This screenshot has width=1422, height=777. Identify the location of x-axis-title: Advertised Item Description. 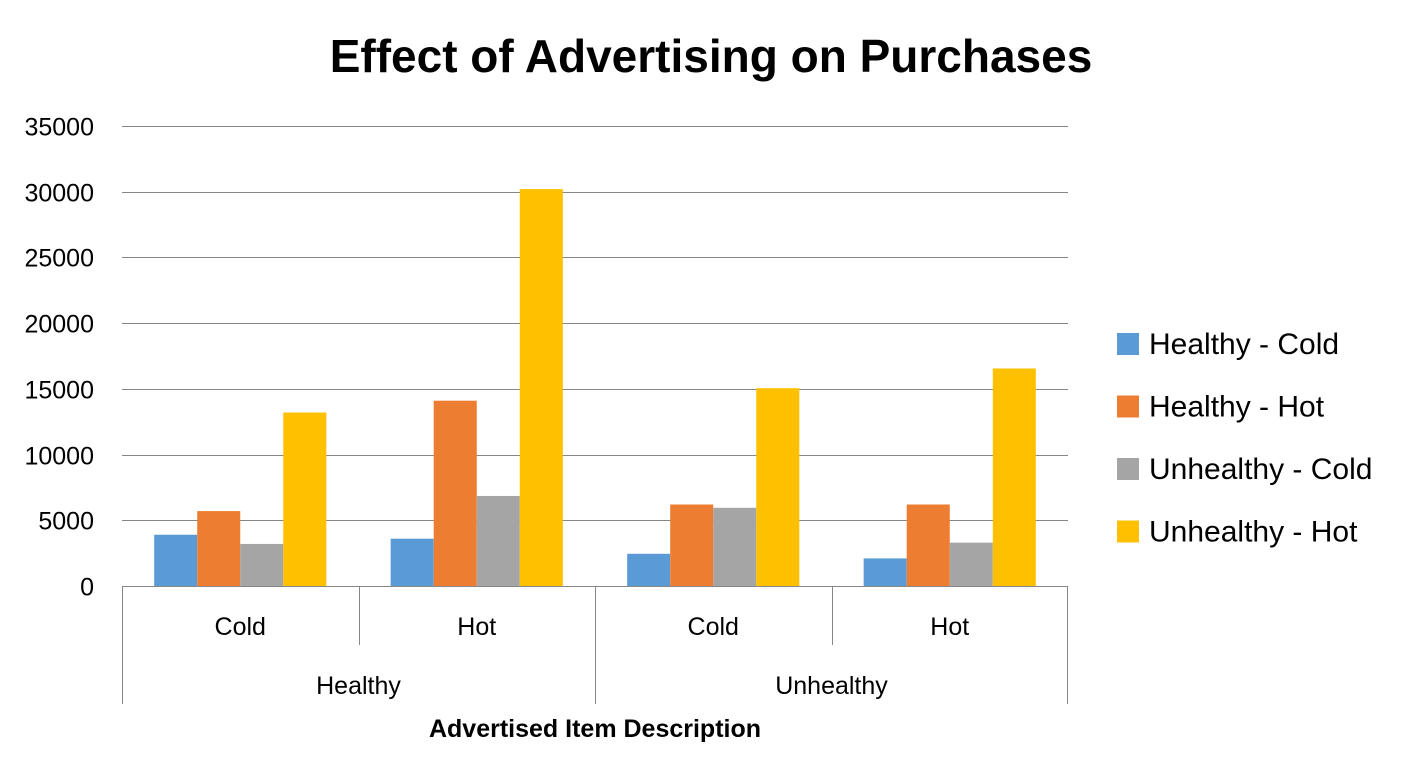
(595, 729).